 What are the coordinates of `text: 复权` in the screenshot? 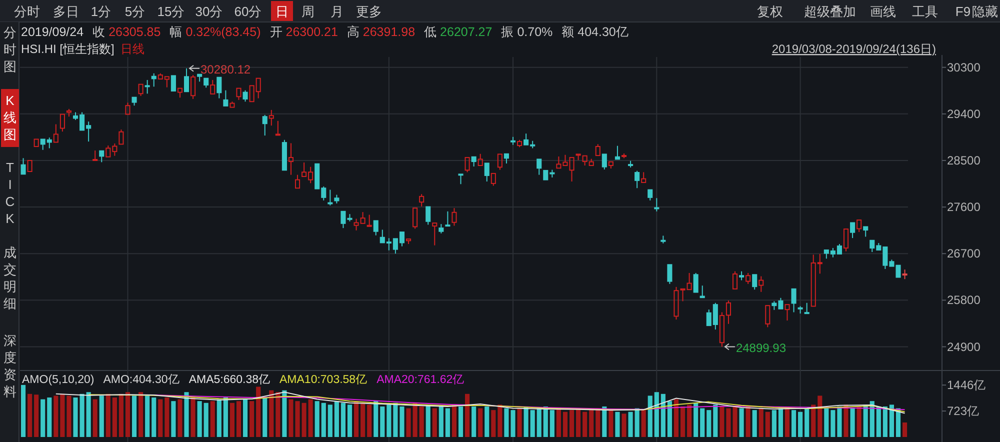 It's located at (770, 11).